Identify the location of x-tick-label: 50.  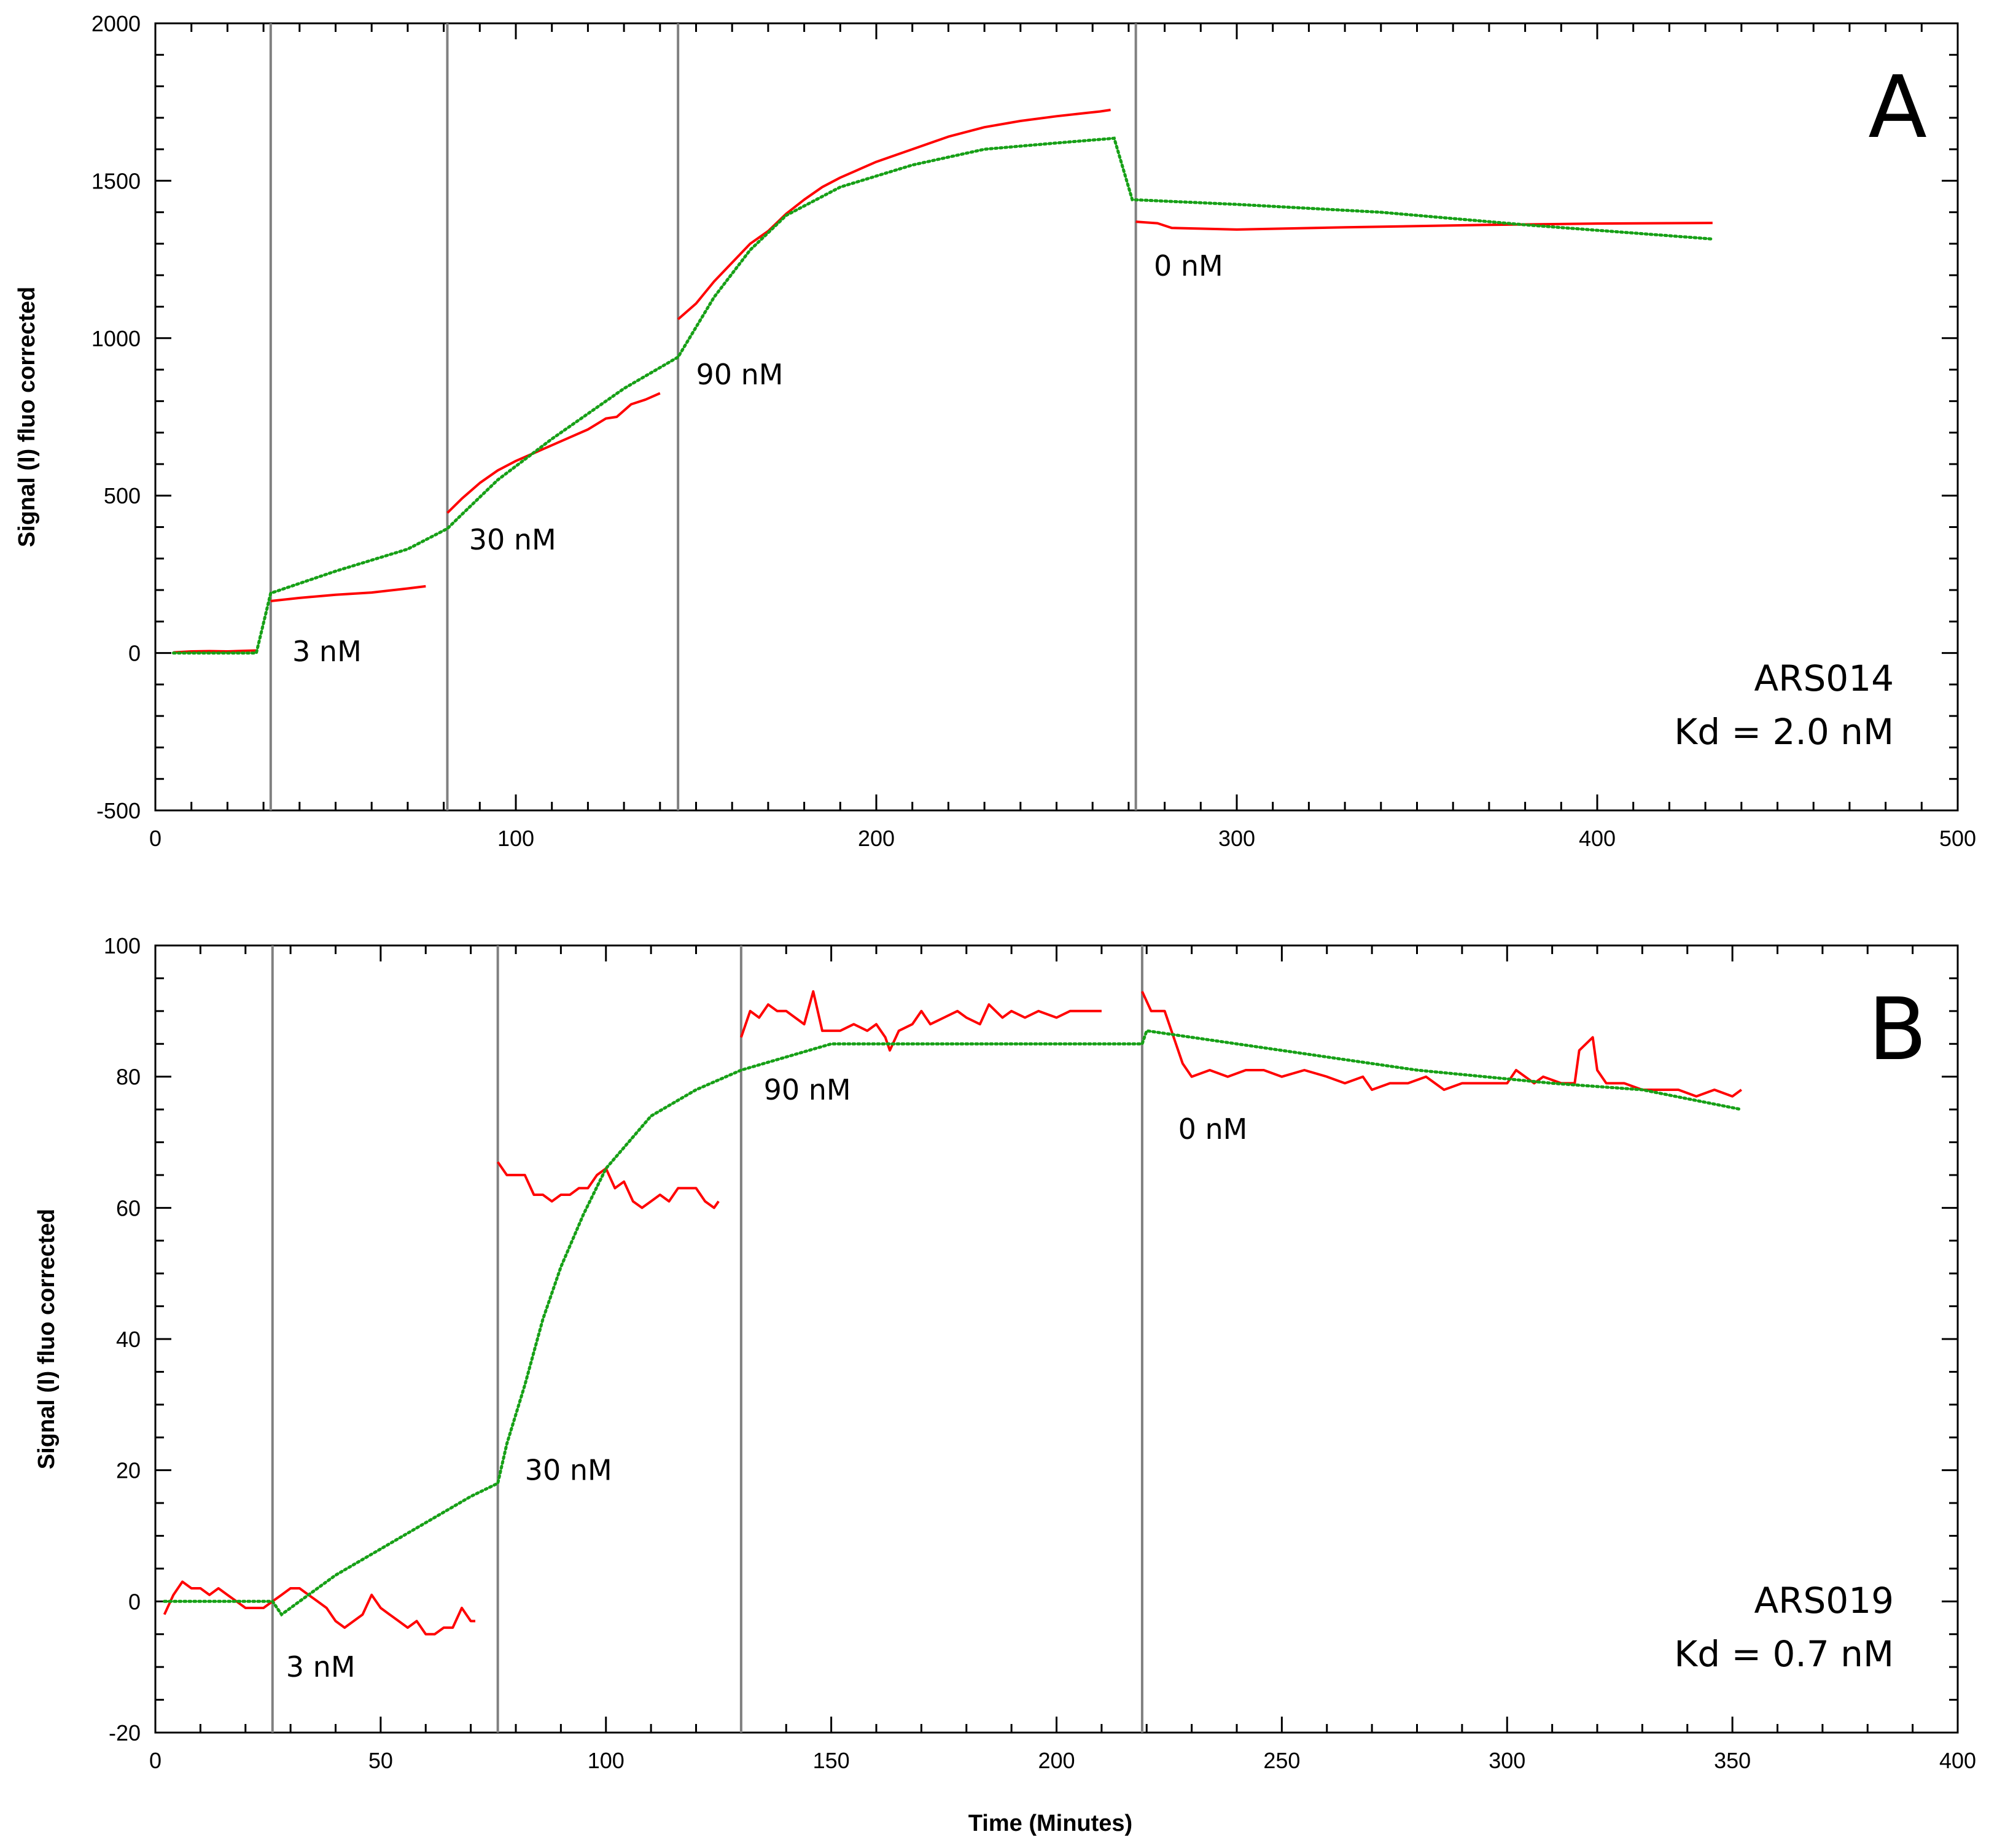
(380, 1761).